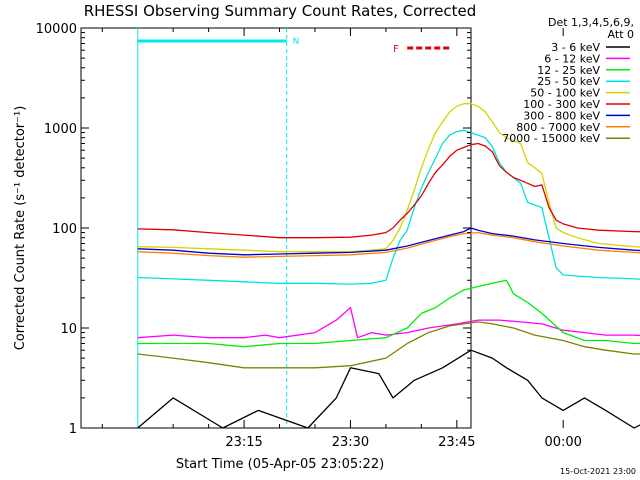 The width and height of the screenshot is (640, 480). I want to click on legend-label: 100 - 300 keV, so click(561, 104).